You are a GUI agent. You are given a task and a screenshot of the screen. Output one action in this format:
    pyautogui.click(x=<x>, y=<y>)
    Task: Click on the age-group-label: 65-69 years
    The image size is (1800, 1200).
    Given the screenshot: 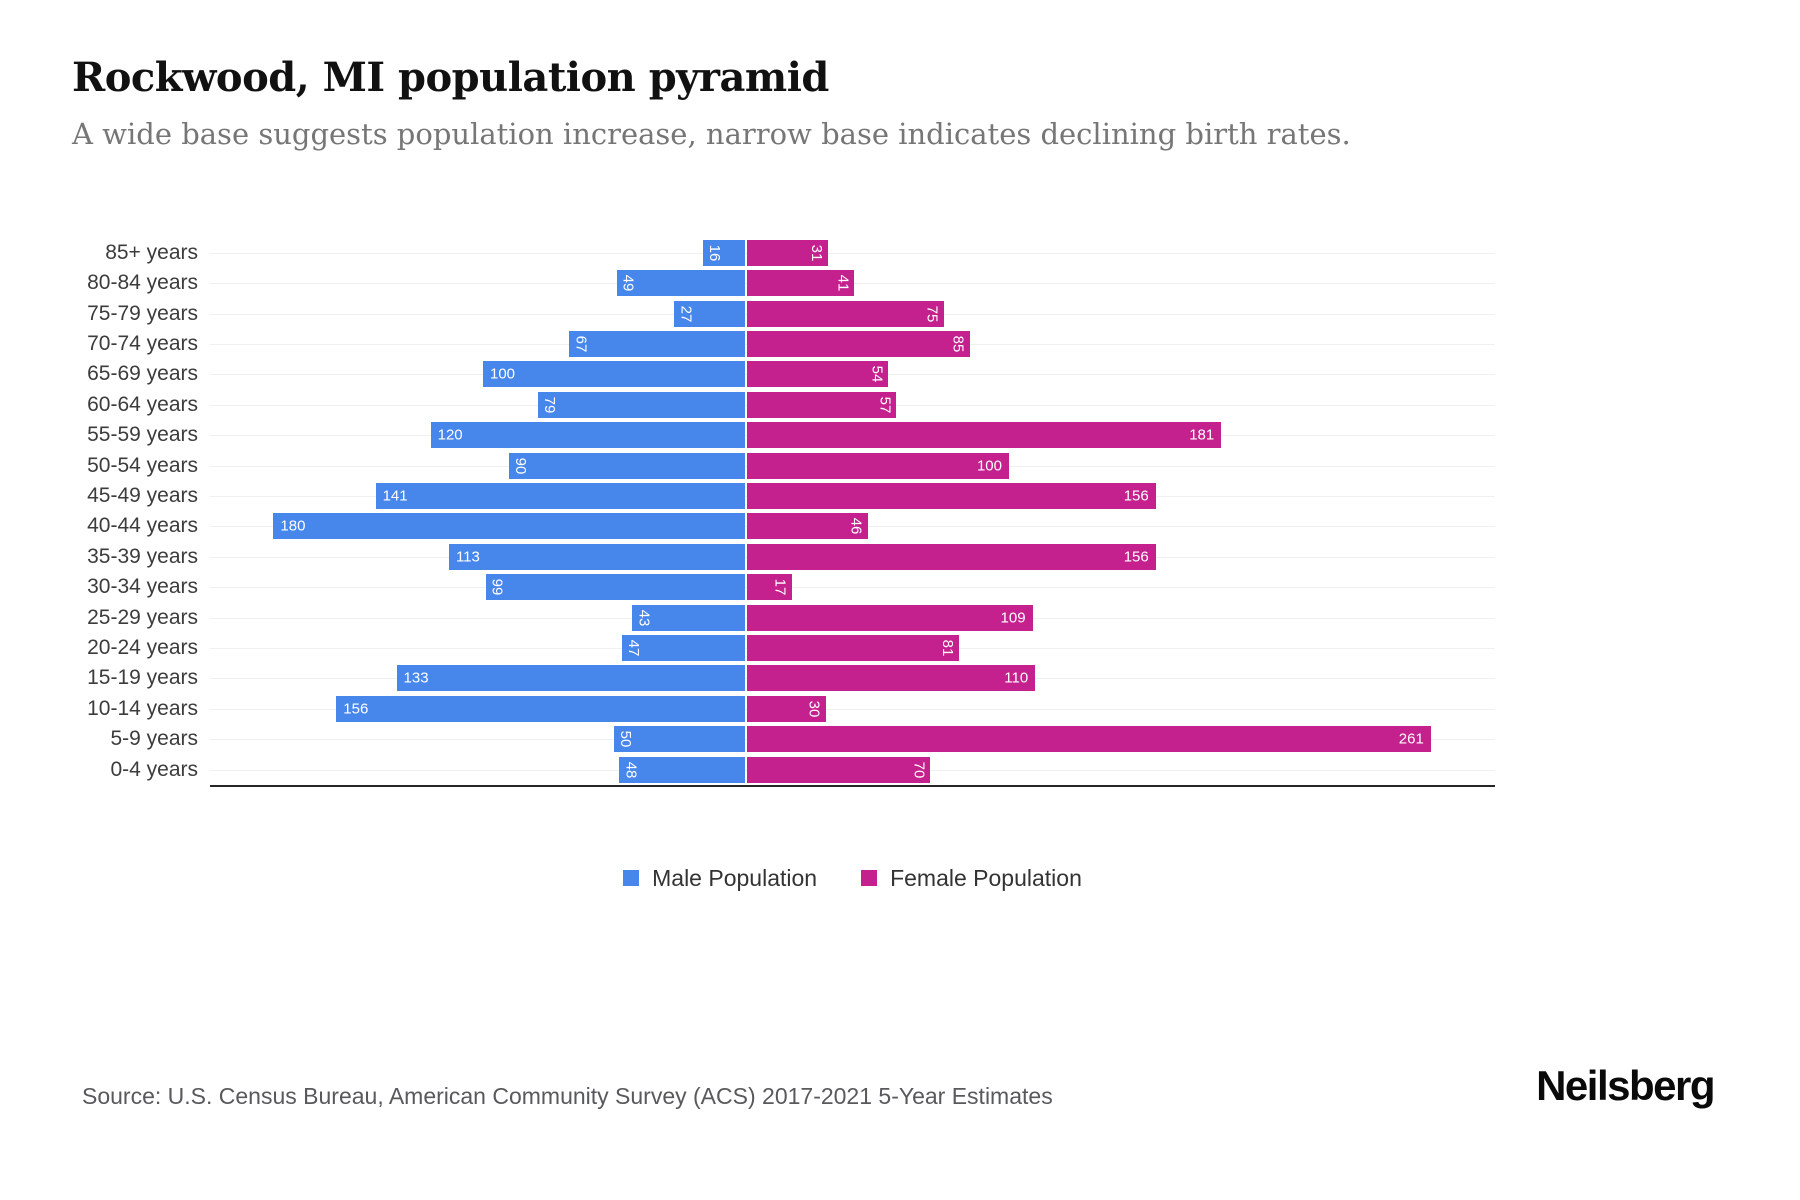 What is the action you would take?
    pyautogui.click(x=142, y=374)
    